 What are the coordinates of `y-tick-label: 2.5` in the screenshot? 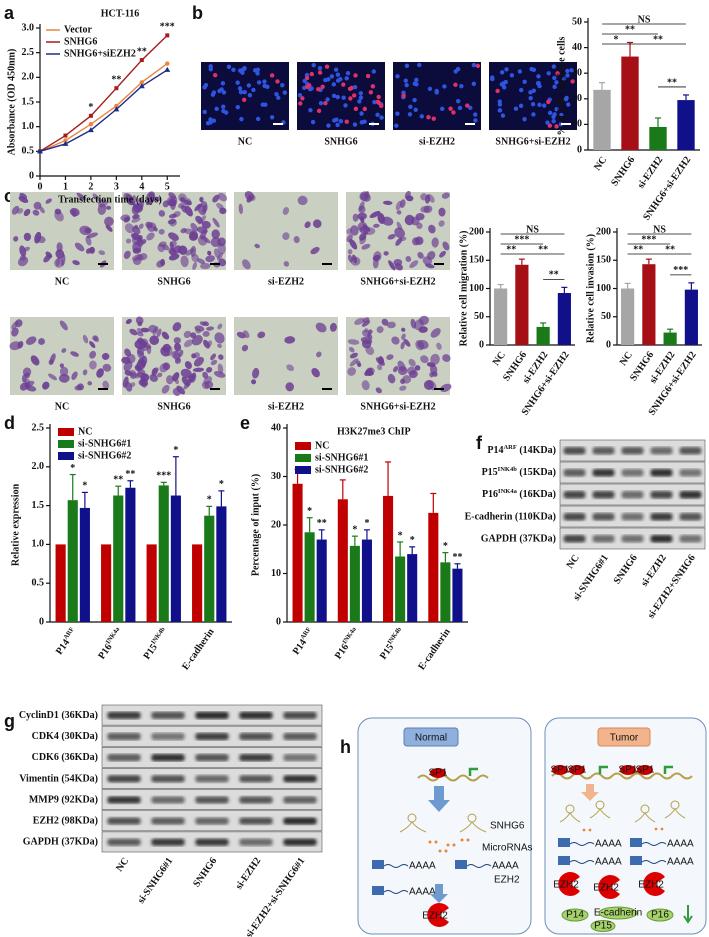 It's located at (38, 427).